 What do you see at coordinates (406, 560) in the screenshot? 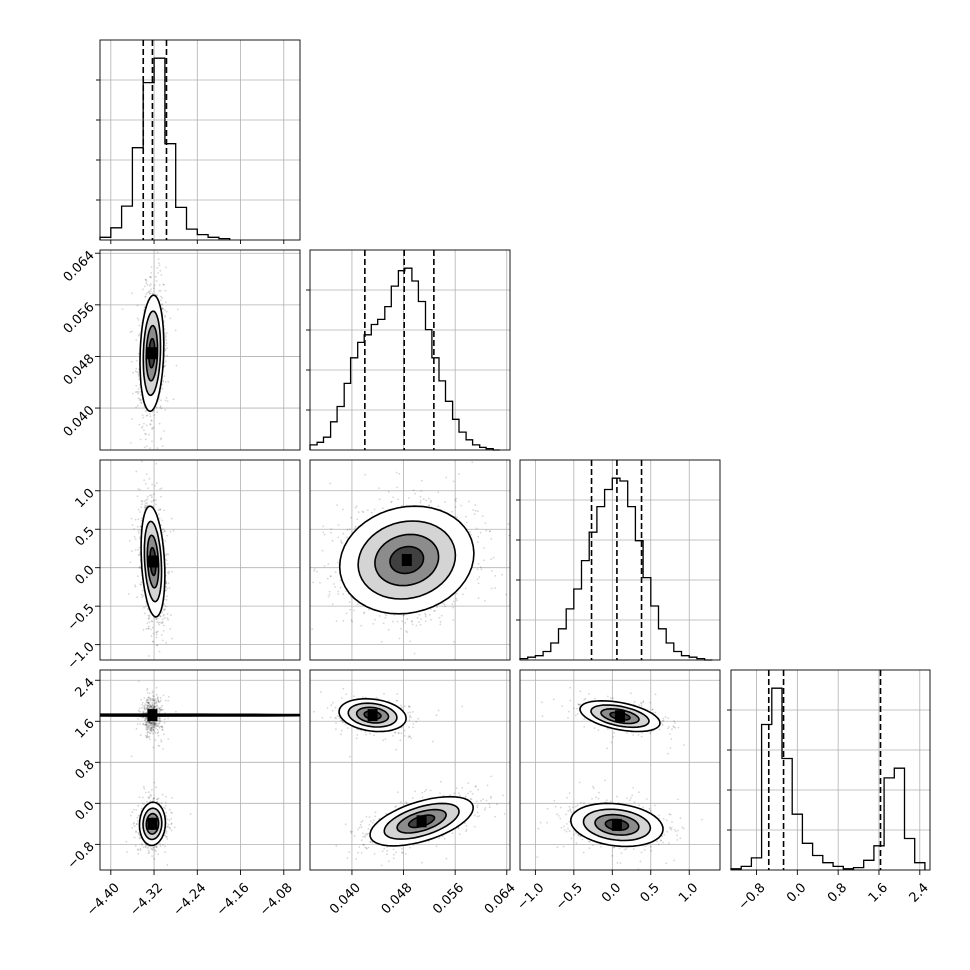
I see `density-peak` at bounding box center [406, 560].